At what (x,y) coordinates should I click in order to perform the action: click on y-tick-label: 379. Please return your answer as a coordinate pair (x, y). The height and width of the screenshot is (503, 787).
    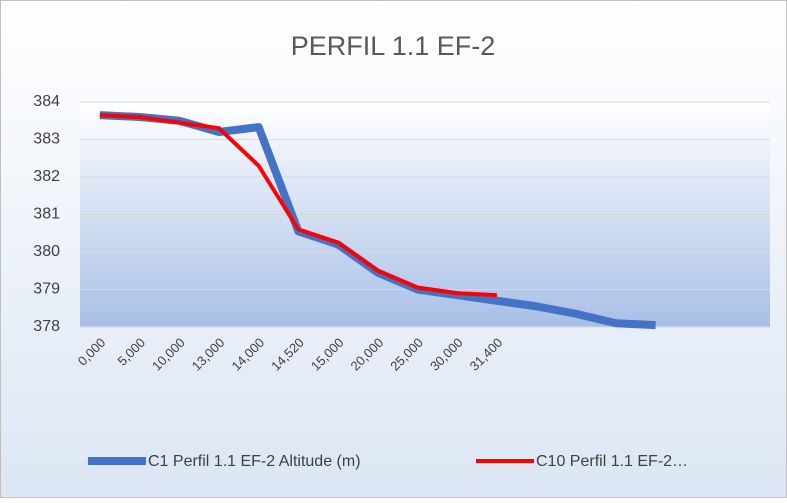
    Looking at the image, I should click on (46, 289).